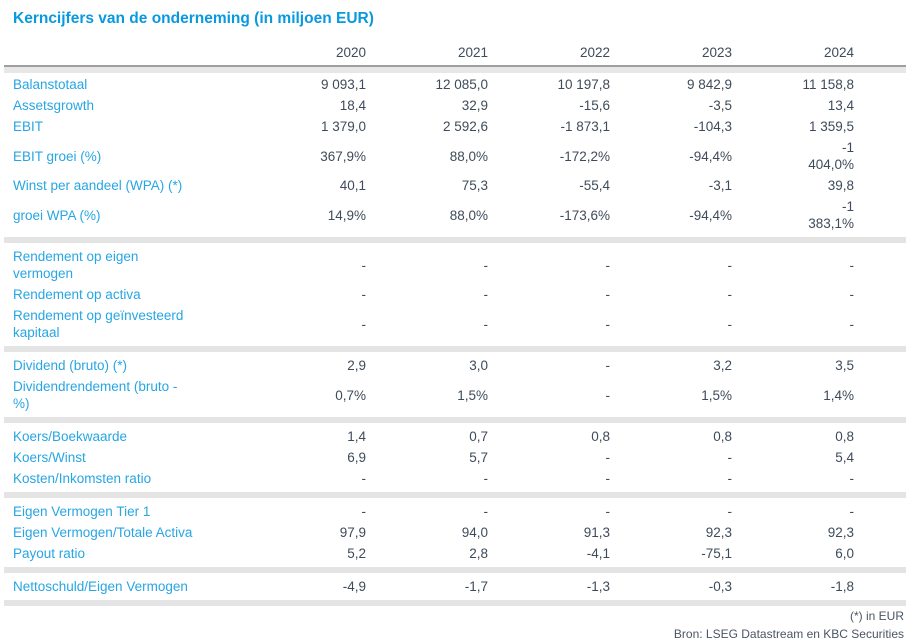 The image size is (916, 642). What do you see at coordinates (585, 126) in the screenshot?
I see `value-cell: -1 873,1` at bounding box center [585, 126].